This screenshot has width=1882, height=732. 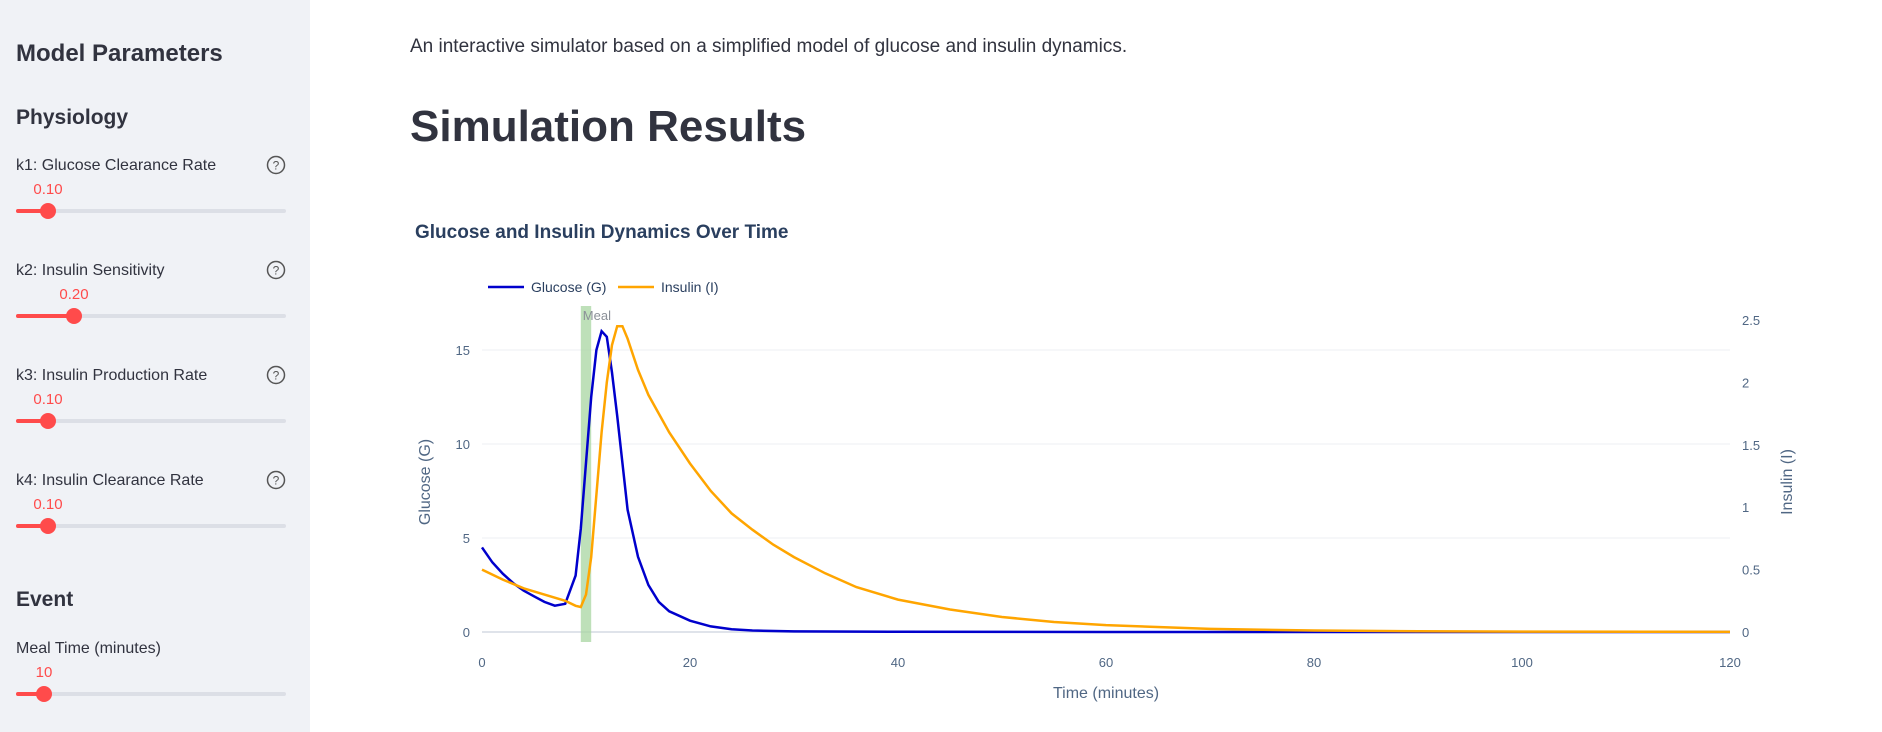 What do you see at coordinates (1751, 570) in the screenshot?
I see `y-right-tick-label: 0.5` at bounding box center [1751, 570].